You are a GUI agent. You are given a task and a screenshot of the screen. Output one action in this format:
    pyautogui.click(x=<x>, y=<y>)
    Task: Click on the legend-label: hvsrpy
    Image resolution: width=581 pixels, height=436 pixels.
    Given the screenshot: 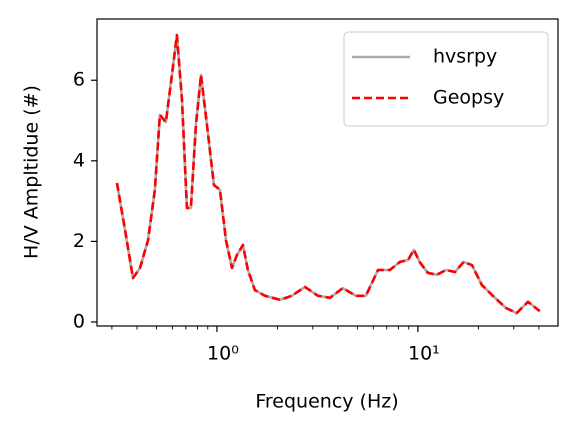 What is the action you would take?
    pyautogui.click(x=465, y=57)
    